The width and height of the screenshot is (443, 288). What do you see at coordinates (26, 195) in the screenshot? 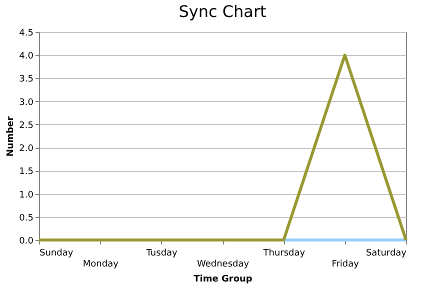
I see `y-tick-label: 1.0` at bounding box center [26, 195].